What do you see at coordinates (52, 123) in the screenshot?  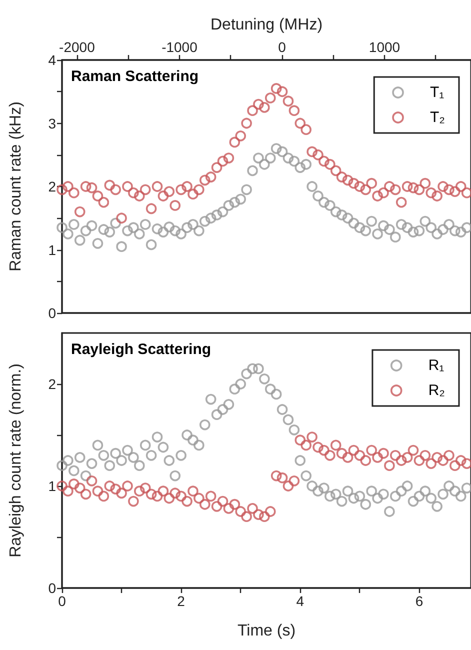 I see `y-tick-label: 3` at bounding box center [52, 123].